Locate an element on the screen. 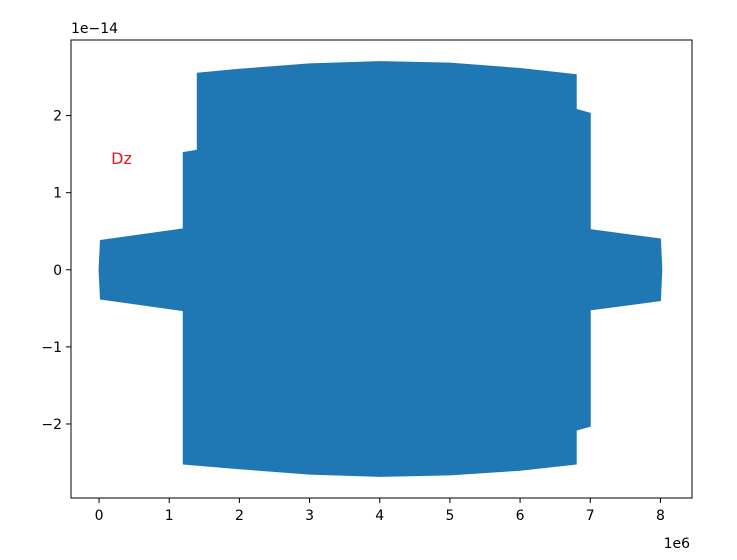  x-axis: 0 1 2 3 4 5 6 7 8 is located at coordinates (380, 511).